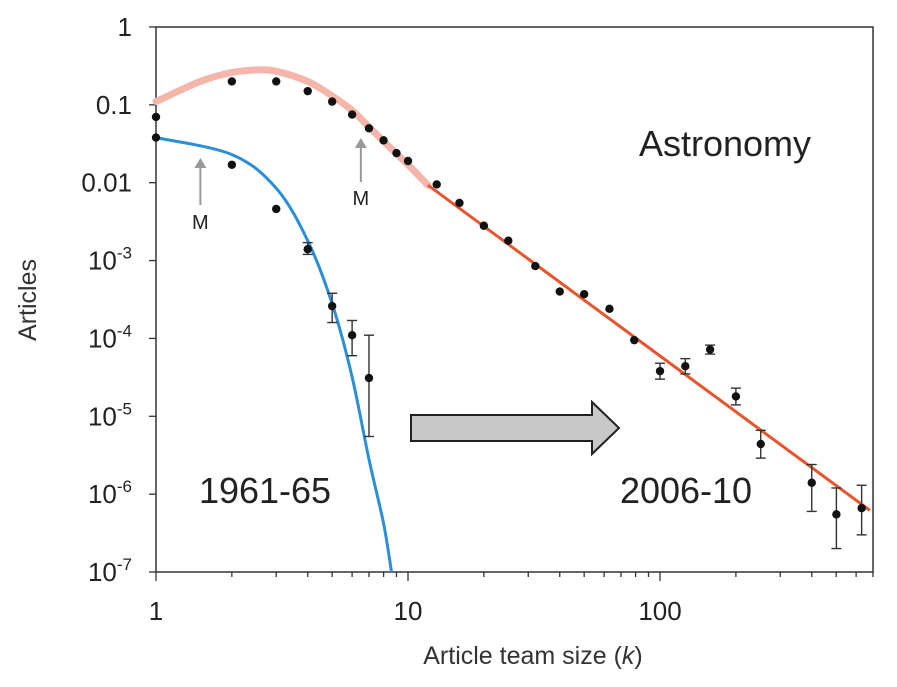  What do you see at coordinates (110, 260) in the screenshot?
I see `y-tick-label: 10⁻³` at bounding box center [110, 260].